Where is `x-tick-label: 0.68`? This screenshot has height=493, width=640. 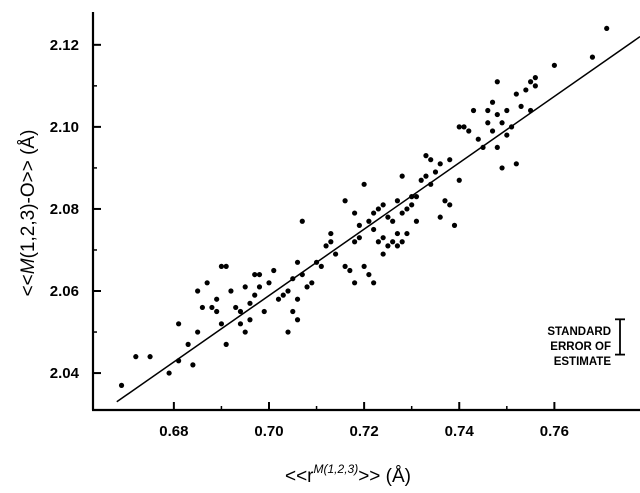 x-tick-label: 0.68 is located at coordinates (173, 431).